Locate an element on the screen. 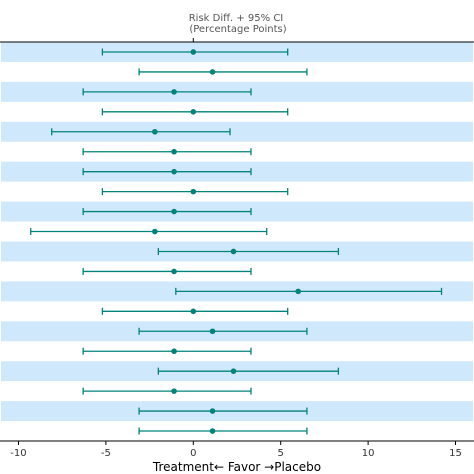 Image resolution: width=474 pixels, height=474 pixels. x-tick-label: 10 is located at coordinates (368, 453).